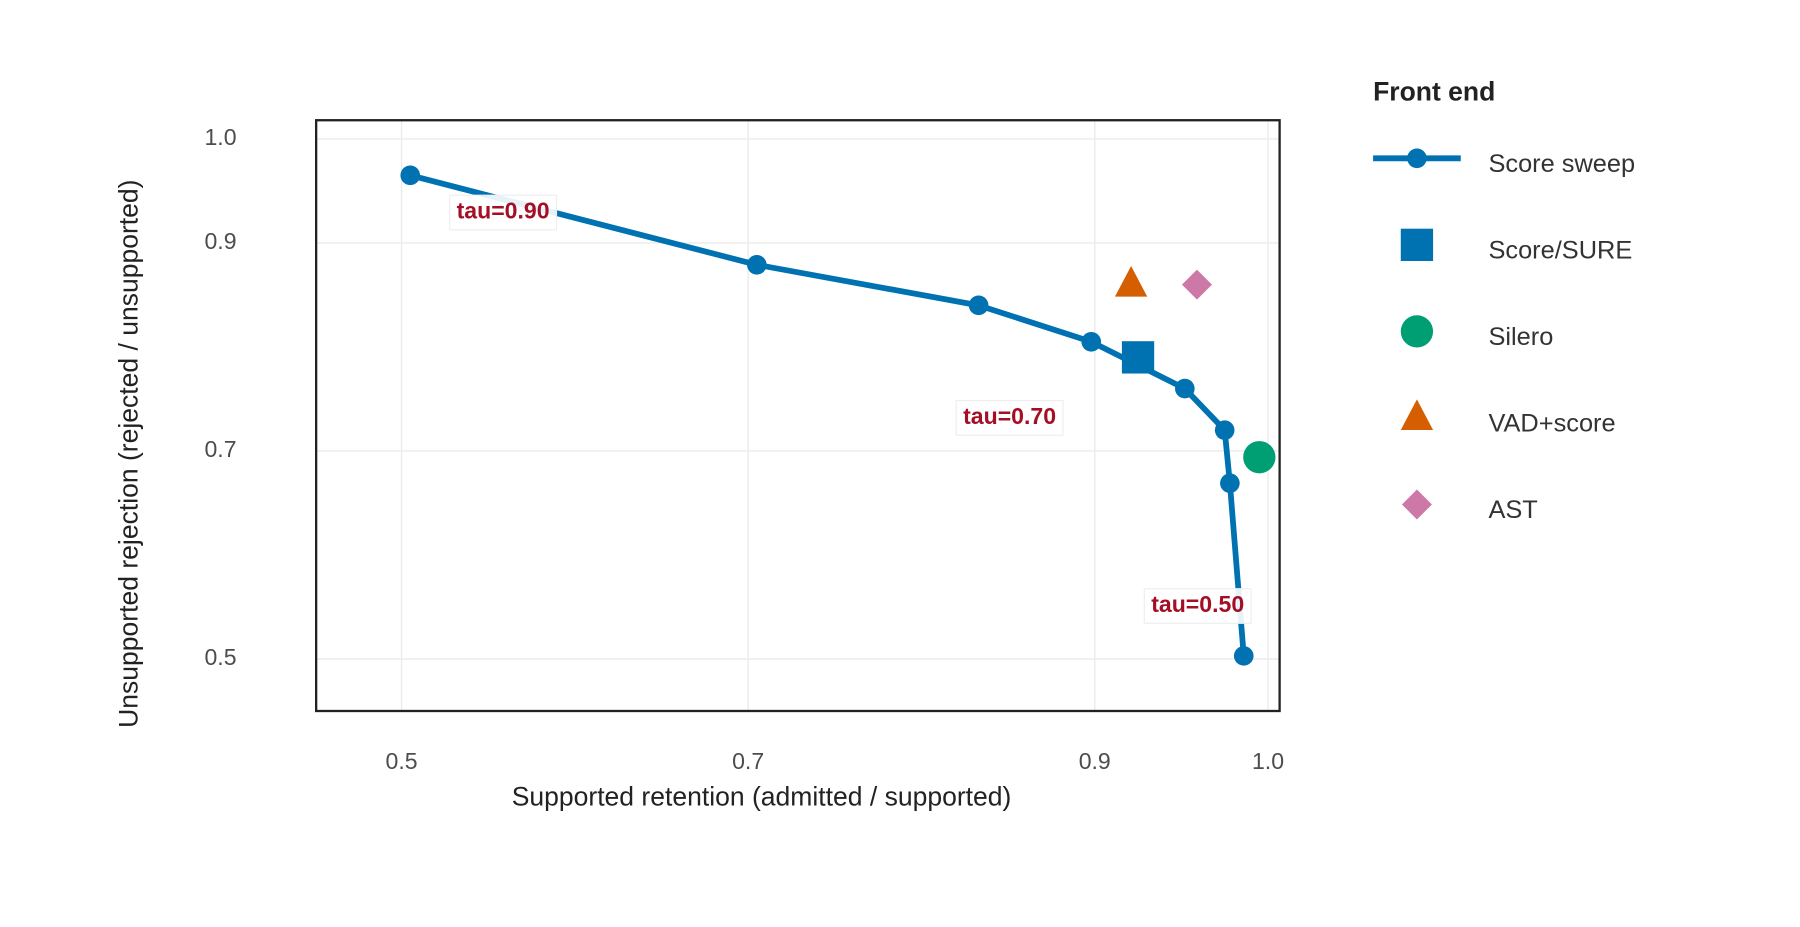 The image size is (1800, 927). I want to click on legend-label: VAD+score, so click(1551, 424).